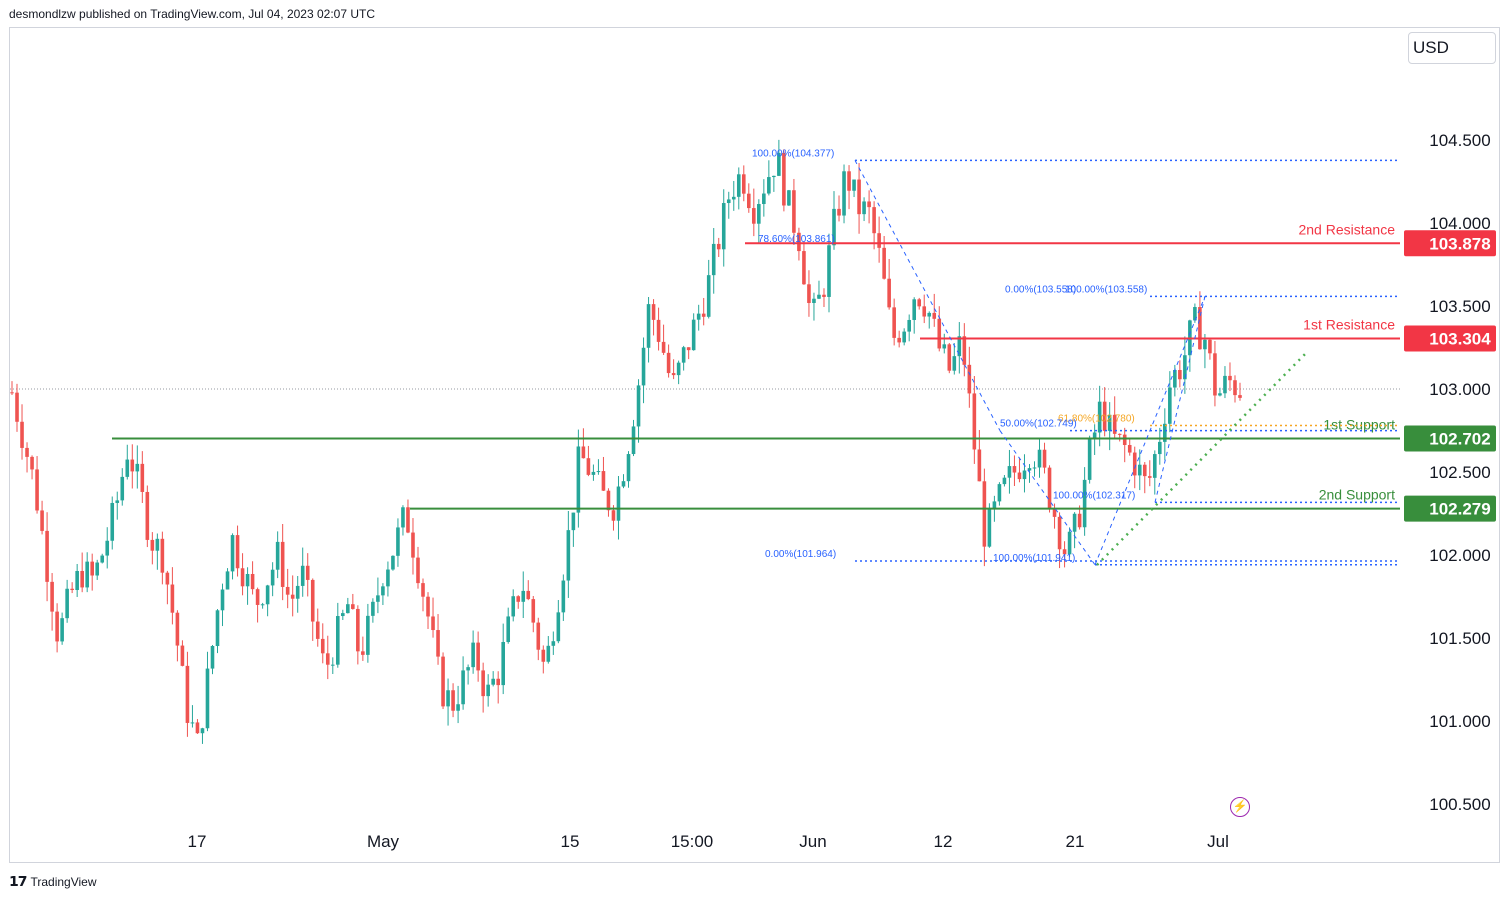 The width and height of the screenshot is (1510, 899). Describe the element at coordinates (1459, 721) in the screenshot. I see `y-tick-label: 101.000` at that location.